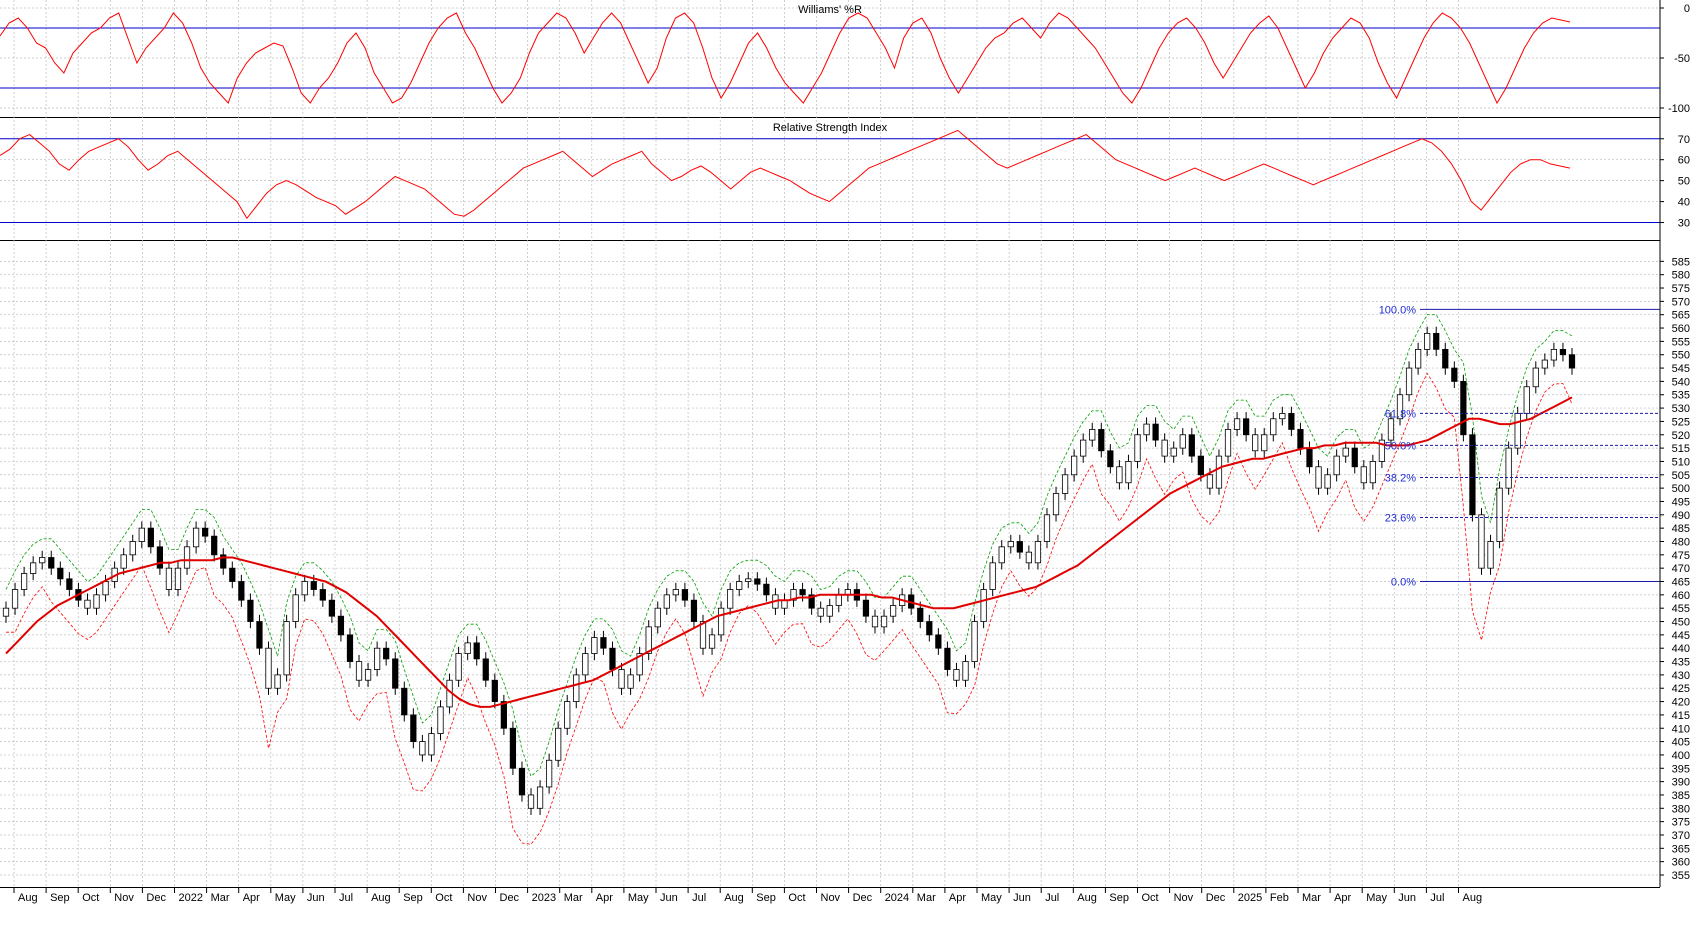  Describe the element at coordinates (1684, 182) in the screenshot. I see `y-tick-label: 50` at that location.